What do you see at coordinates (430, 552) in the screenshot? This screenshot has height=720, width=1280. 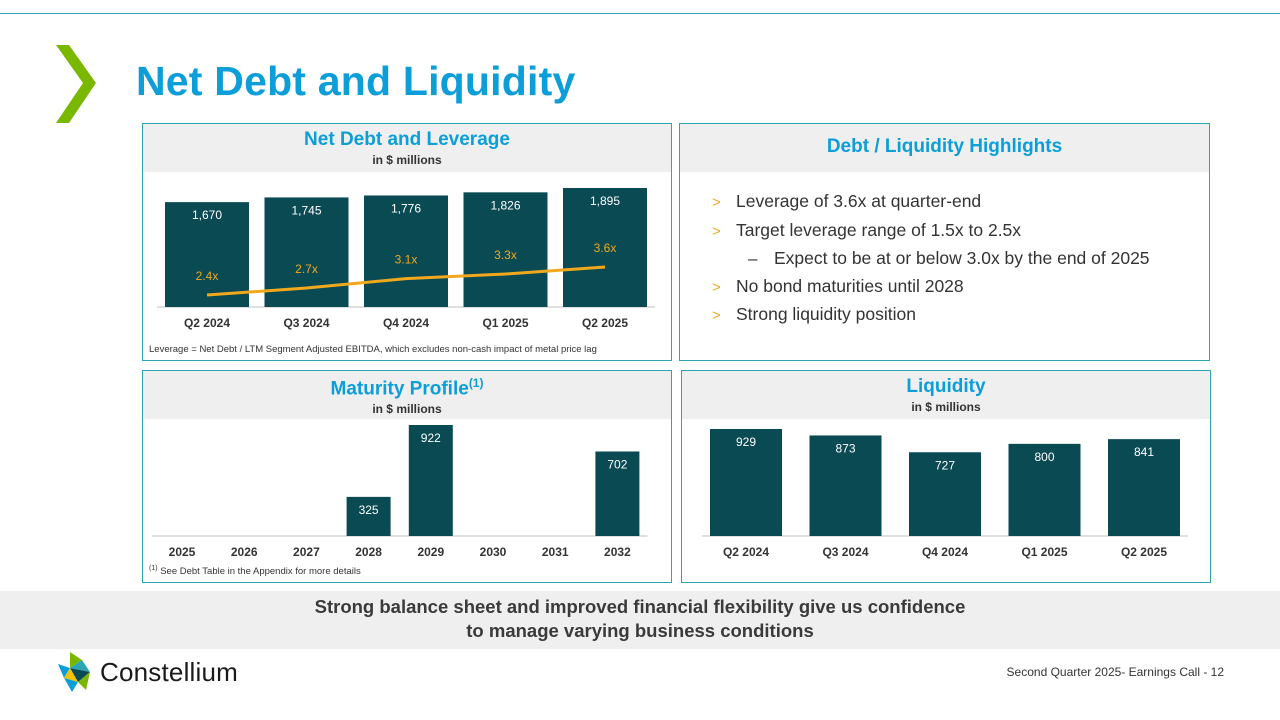 I see `x-tick-label: 2029` at bounding box center [430, 552].